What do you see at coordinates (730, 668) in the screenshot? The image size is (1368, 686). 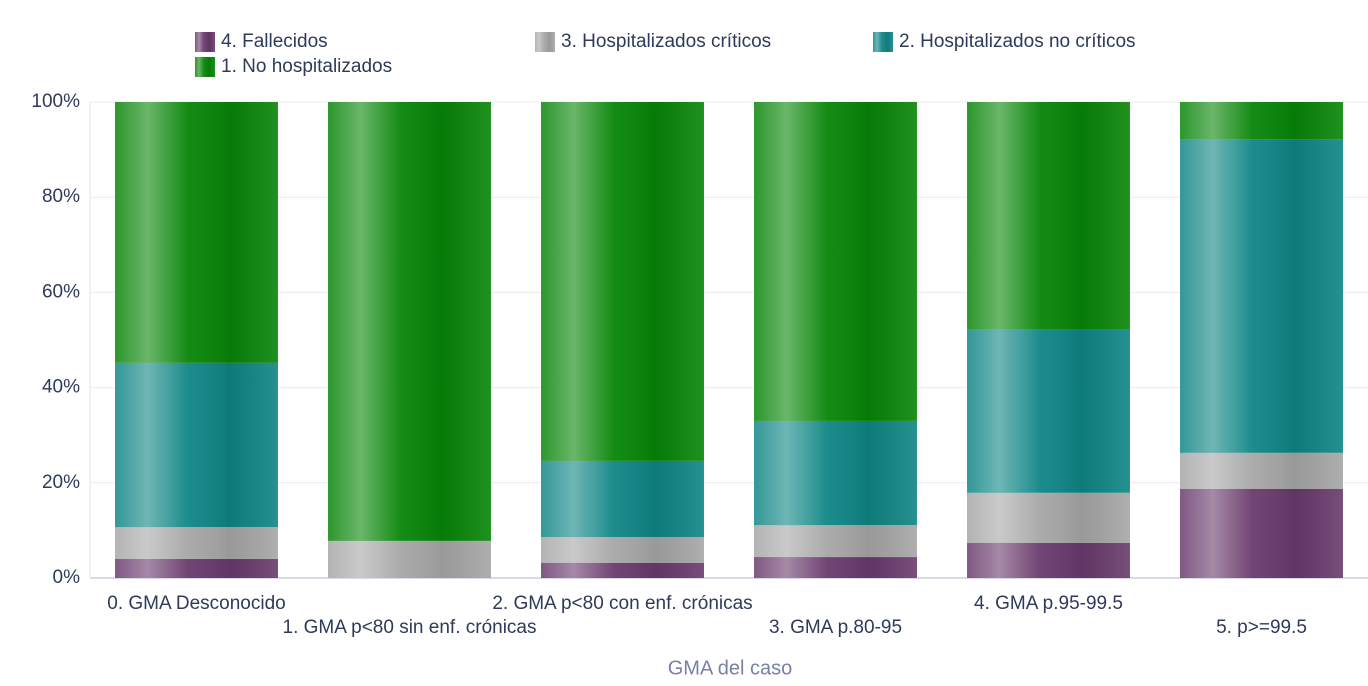 I see `x-axis-title: GMA del caso` at bounding box center [730, 668].